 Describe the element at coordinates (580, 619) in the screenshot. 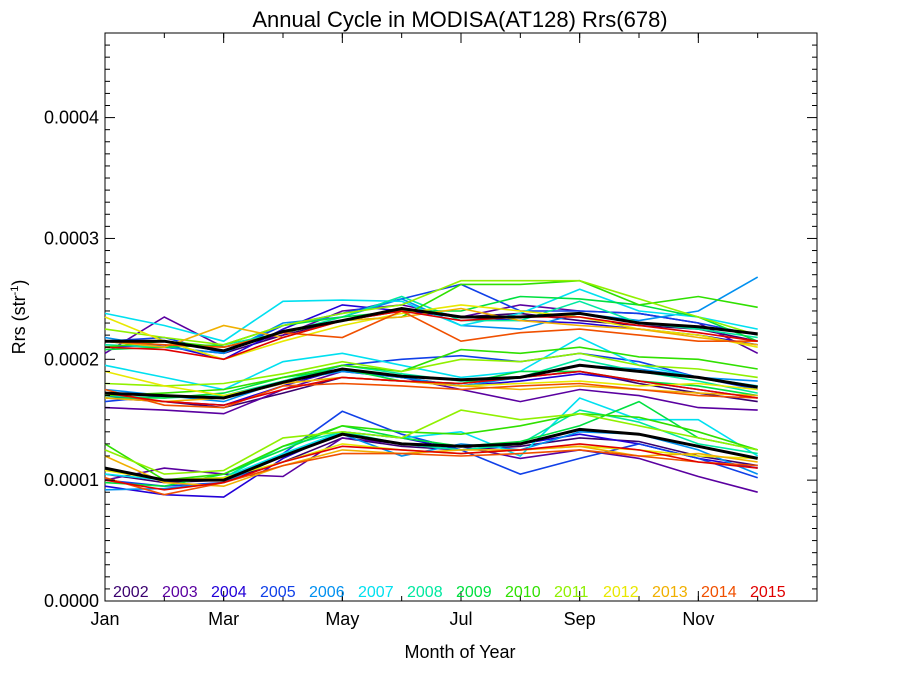

I see `x-tick-label-4: Sep` at that location.